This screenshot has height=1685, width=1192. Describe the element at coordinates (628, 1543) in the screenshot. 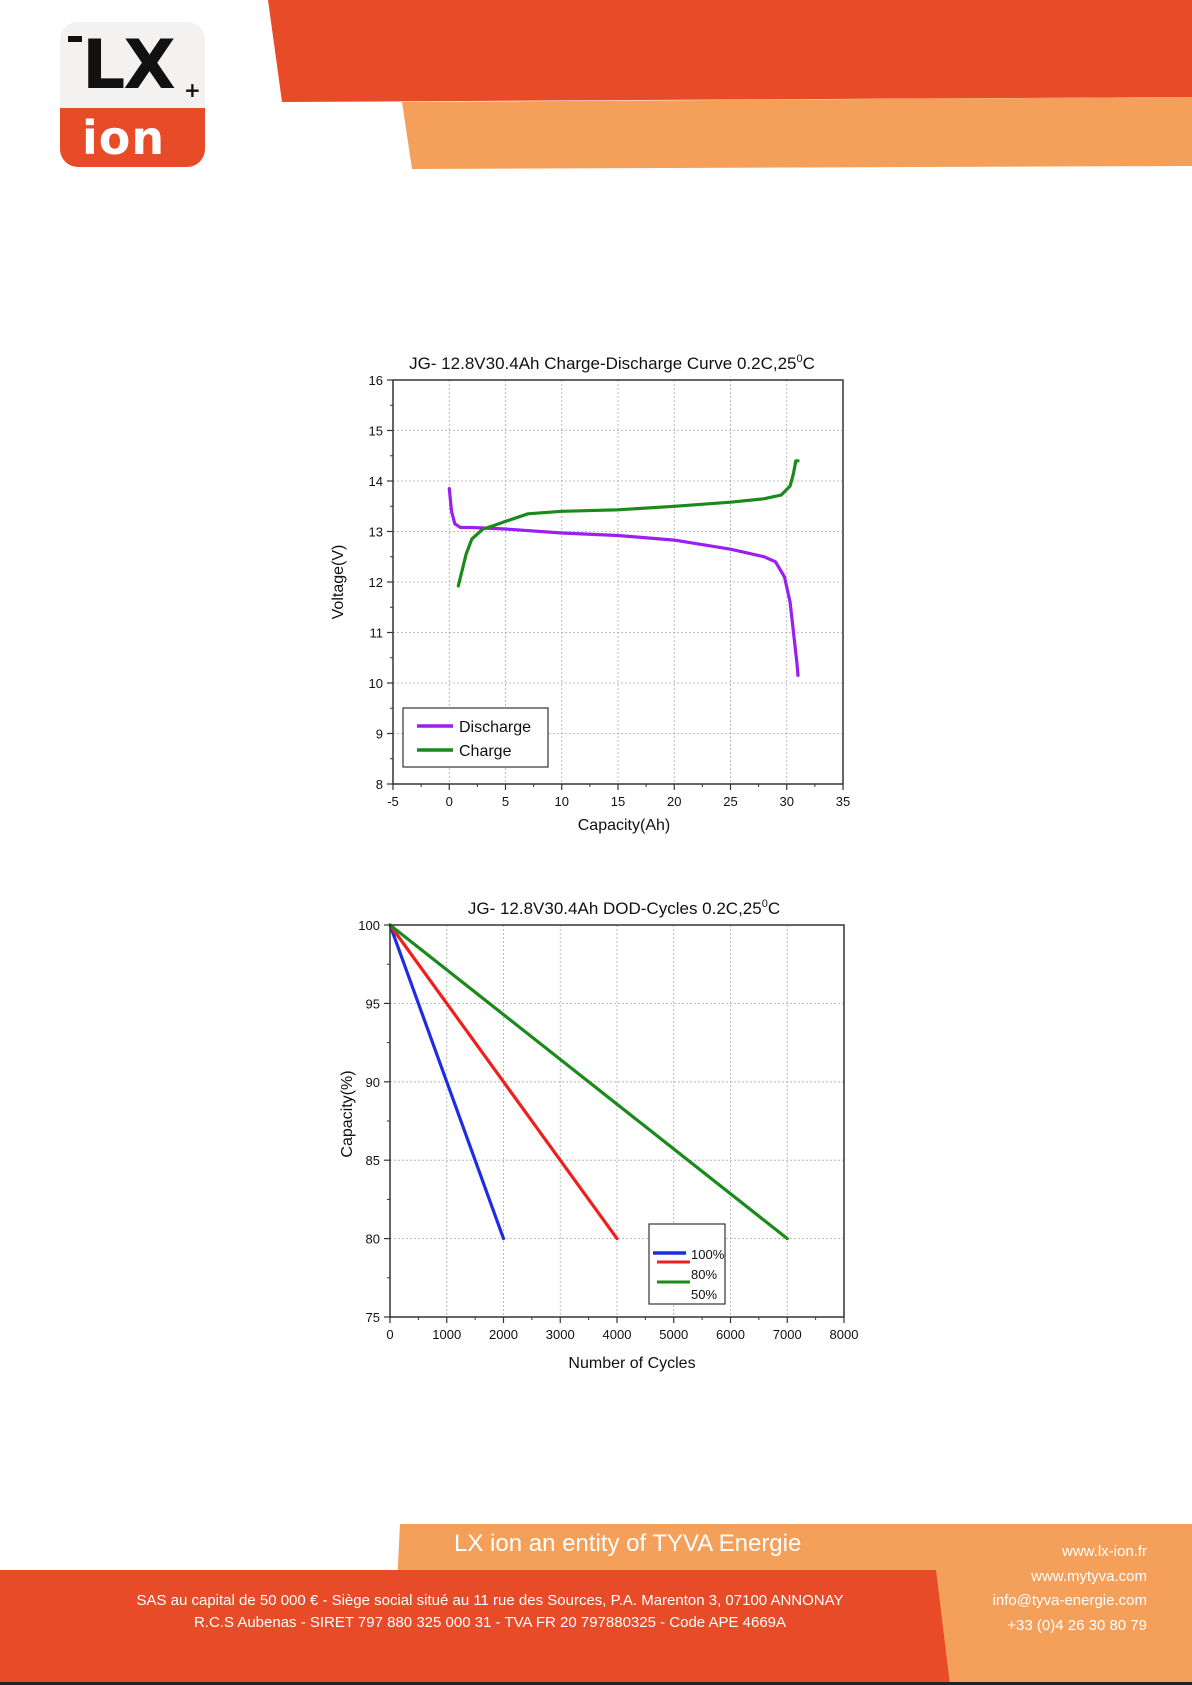

I see `footer-tagline: LX ion an entity of TYVA Energie` at that location.